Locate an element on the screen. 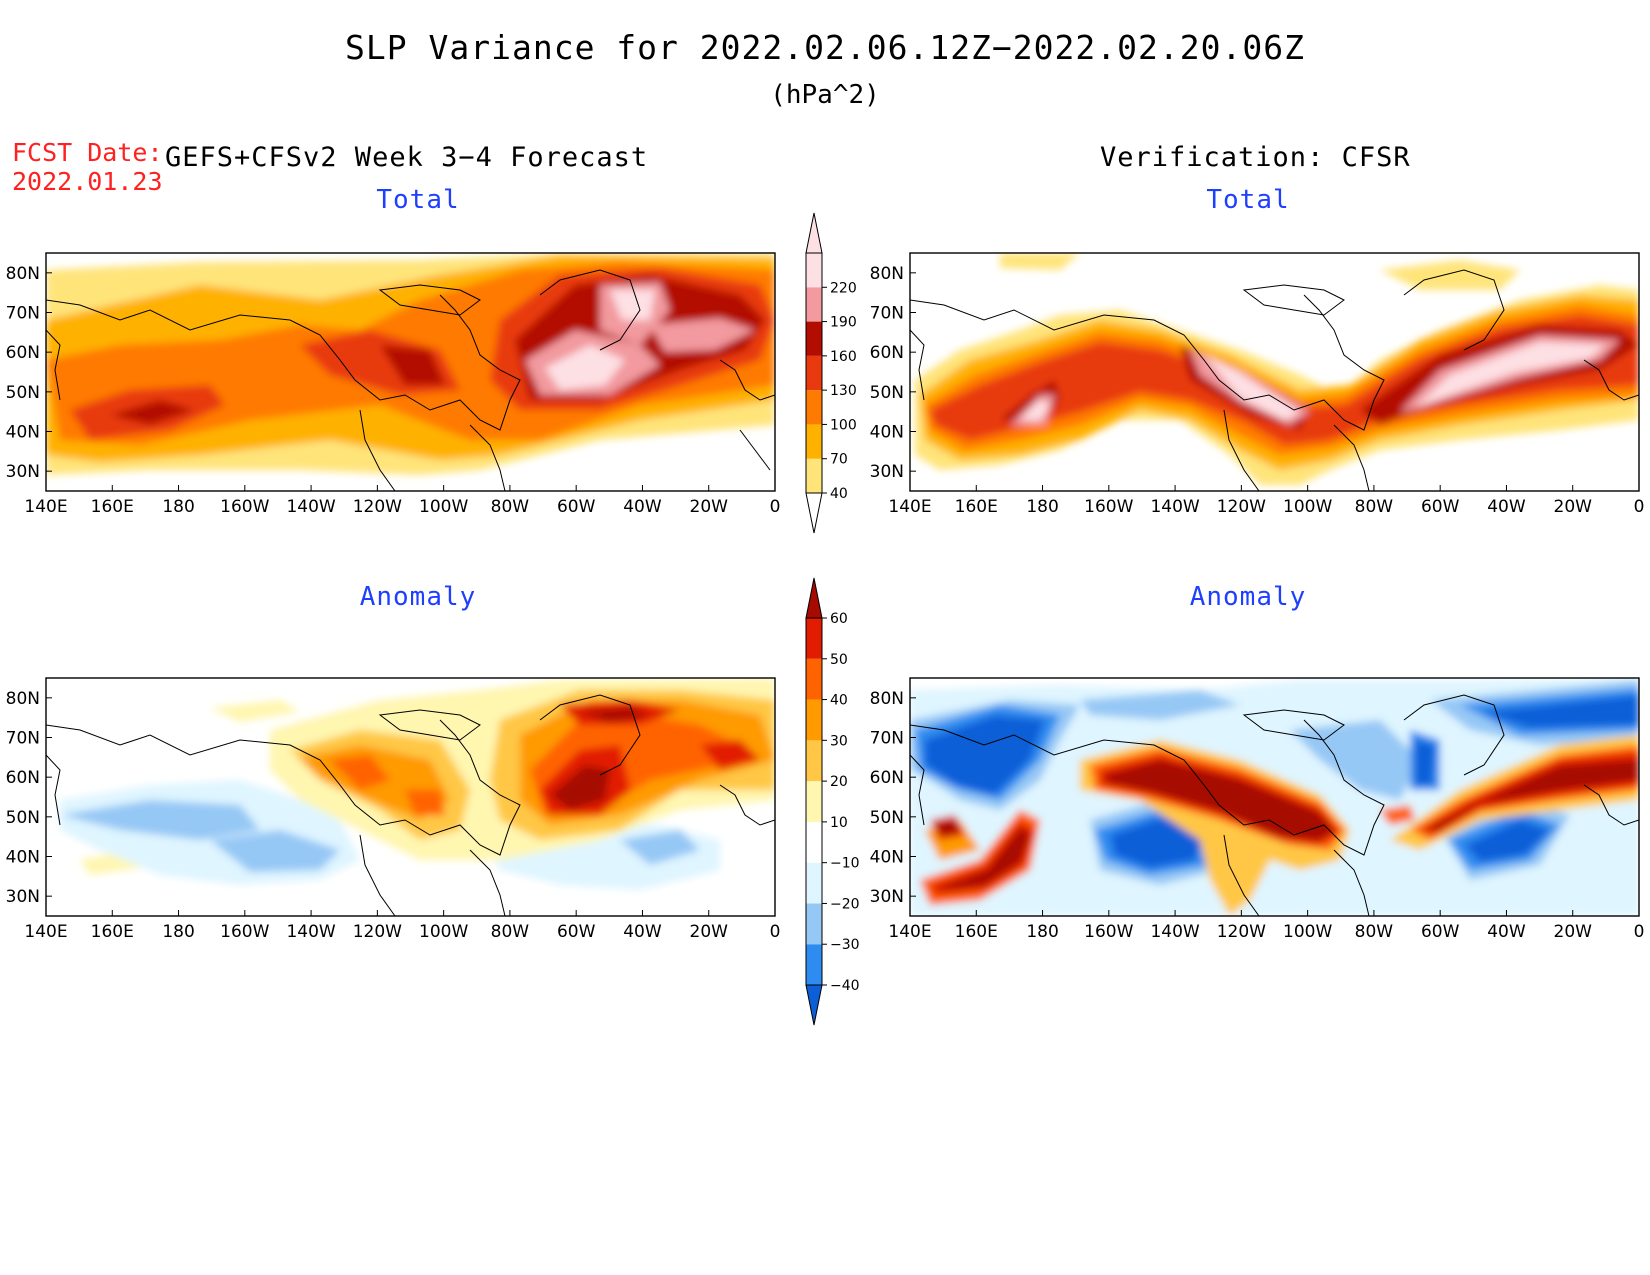 The image size is (1650, 1275). verification-total-lon-tick-label: 160W is located at coordinates (1108, 507).